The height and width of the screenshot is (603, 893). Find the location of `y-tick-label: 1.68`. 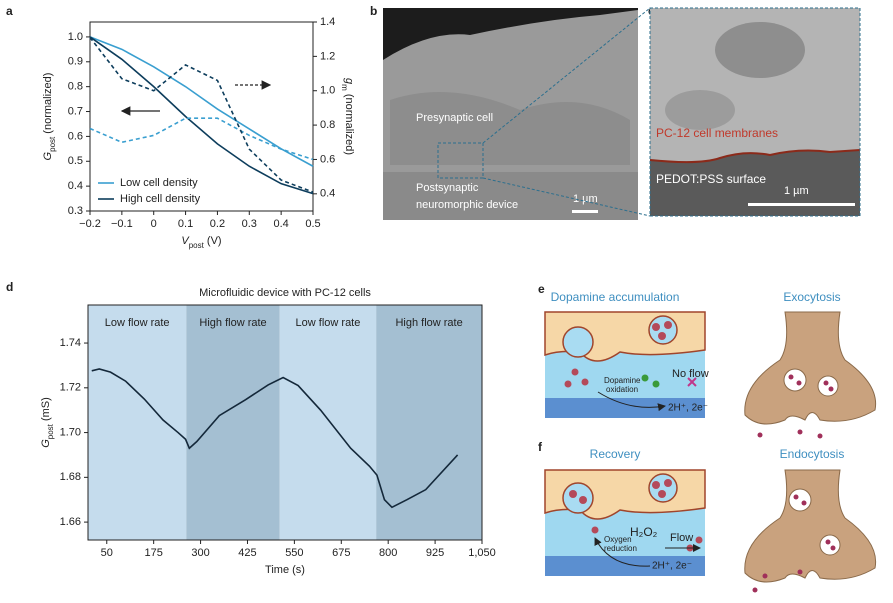

y-tick-label: 1.68 is located at coordinates (70, 477).